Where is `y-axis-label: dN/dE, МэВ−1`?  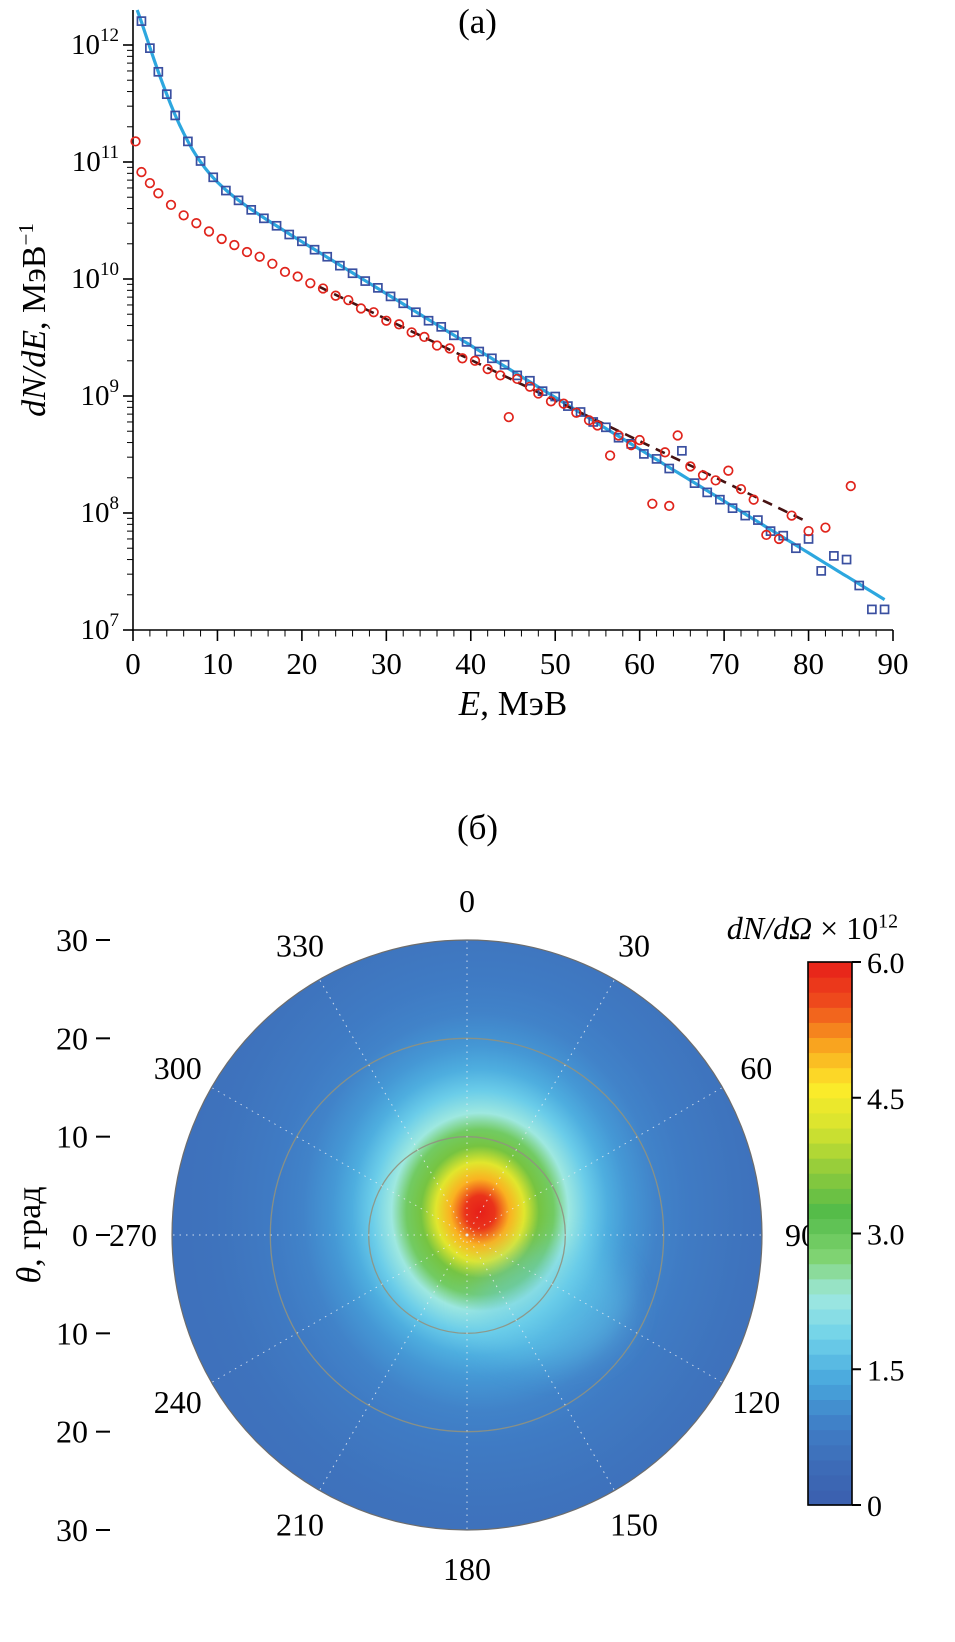
y-axis-label: dN/dE, МэВ−1 is located at coordinates (34, 320).